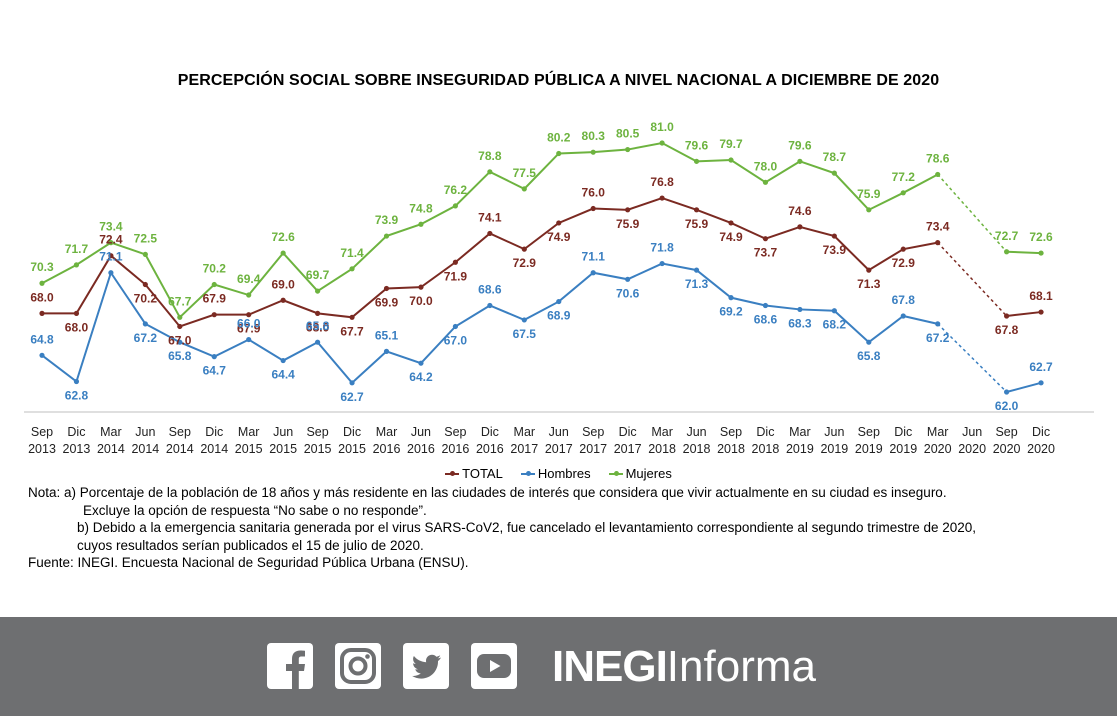 Image resolution: width=1117 pixels, height=716 pixels. I want to click on data-label-total: 73.7, so click(766, 253).